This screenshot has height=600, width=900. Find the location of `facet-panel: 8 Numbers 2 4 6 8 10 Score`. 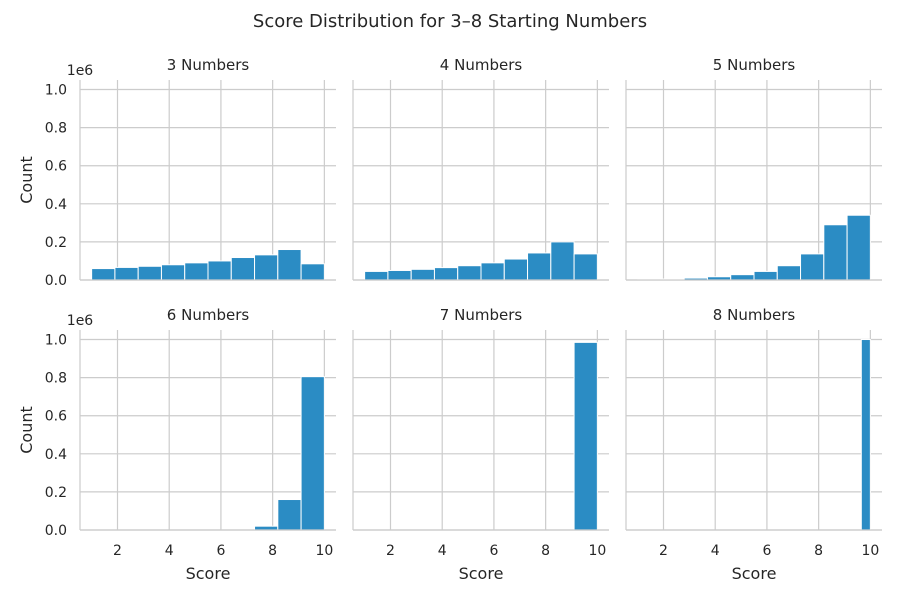

facet-panel: 8 Numbers 2 4 6 8 10 Score is located at coordinates (753, 444).